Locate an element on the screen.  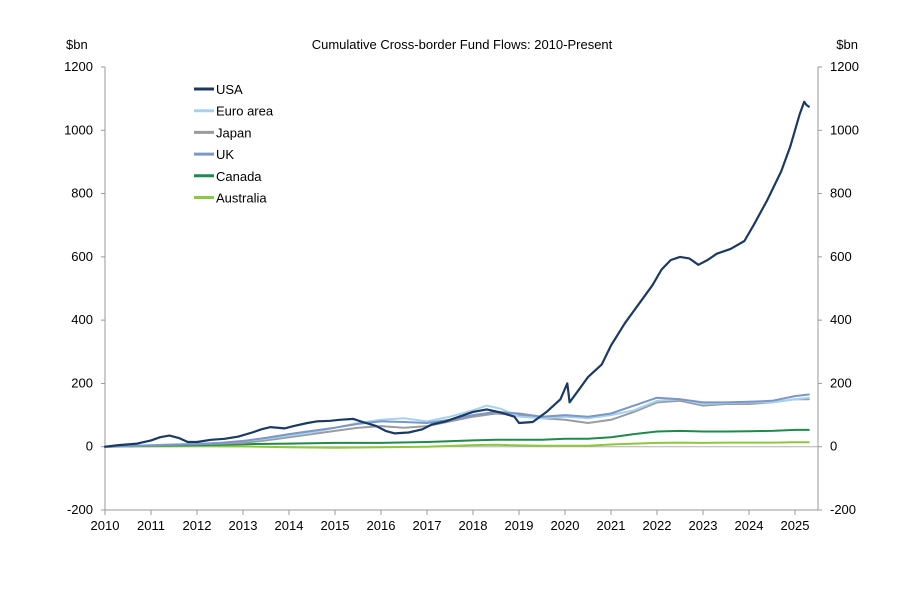
series-line-australia is located at coordinates (457, 445).